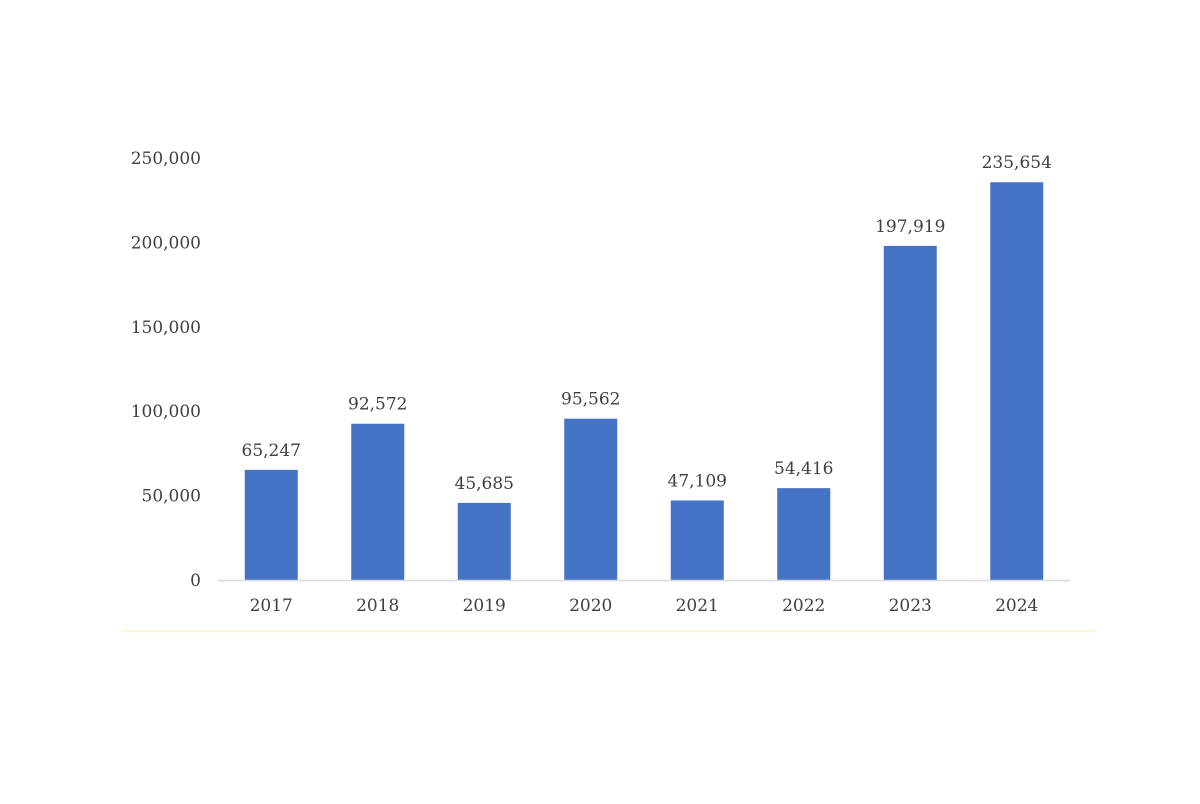 The height and width of the screenshot is (804, 1200). I want to click on x-tick-label: 2024, so click(1016, 606).